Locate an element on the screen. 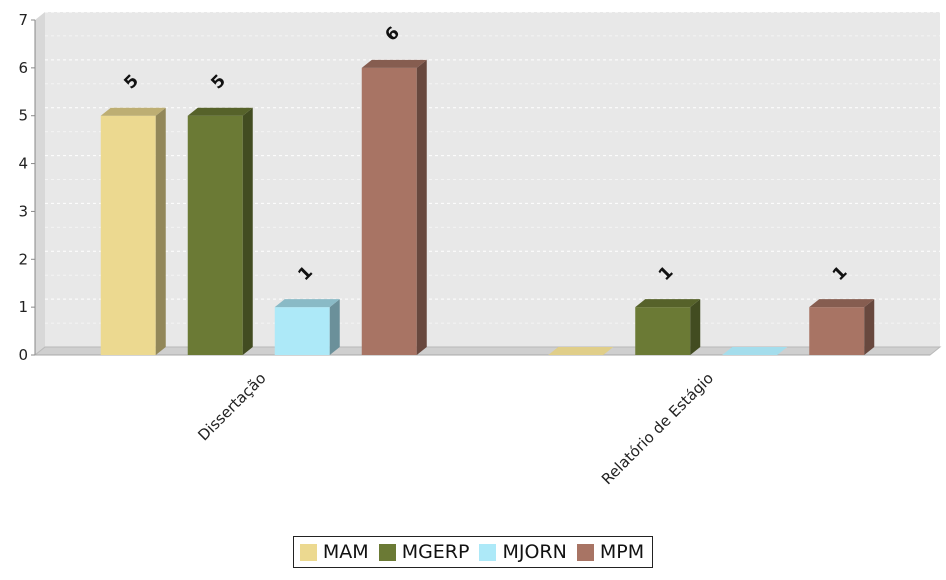  bar-mgerp-2-top is located at coordinates (668, 303).